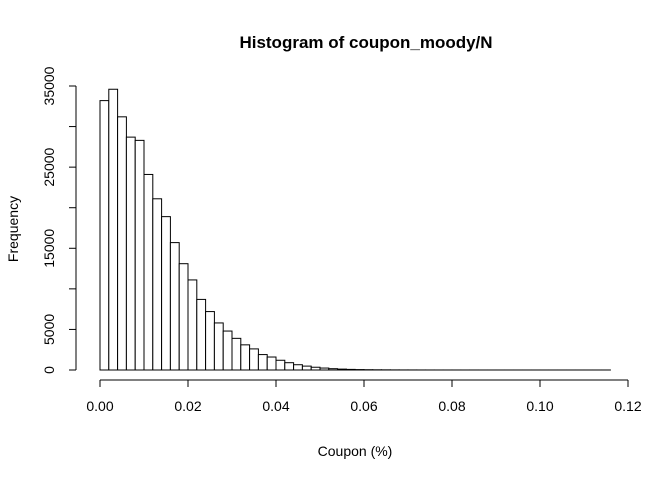 The image size is (672, 480). I want to click on y-tick-label: 25000, so click(49, 166).